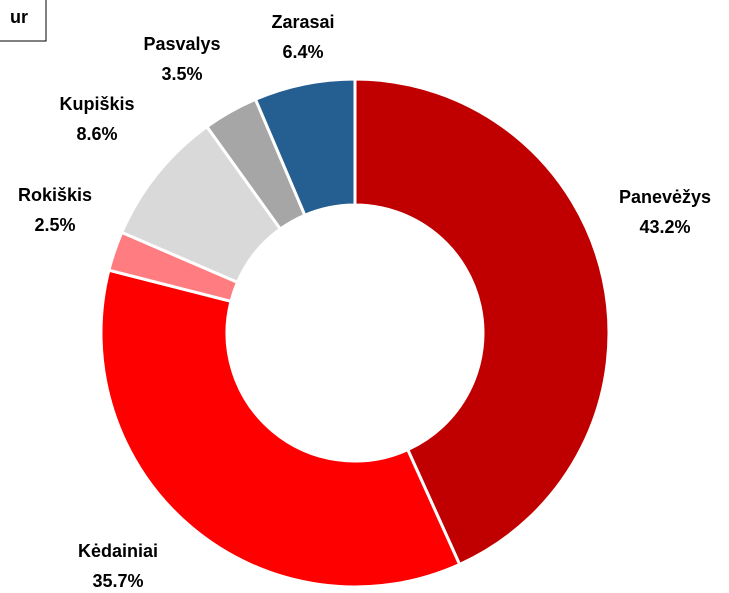 The width and height of the screenshot is (729, 593). I want to click on slice-value-label: 3.5%, so click(181, 74).